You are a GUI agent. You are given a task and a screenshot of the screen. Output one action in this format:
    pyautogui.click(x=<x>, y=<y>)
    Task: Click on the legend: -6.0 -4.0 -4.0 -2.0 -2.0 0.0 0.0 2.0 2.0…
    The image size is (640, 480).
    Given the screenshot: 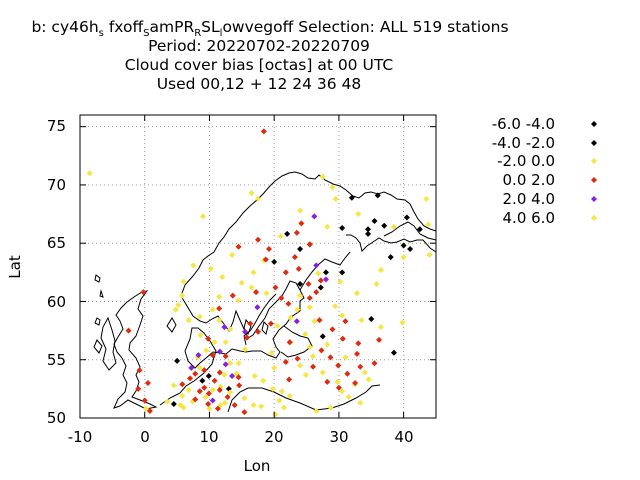 What is the action you would take?
    pyautogui.click(x=544, y=171)
    